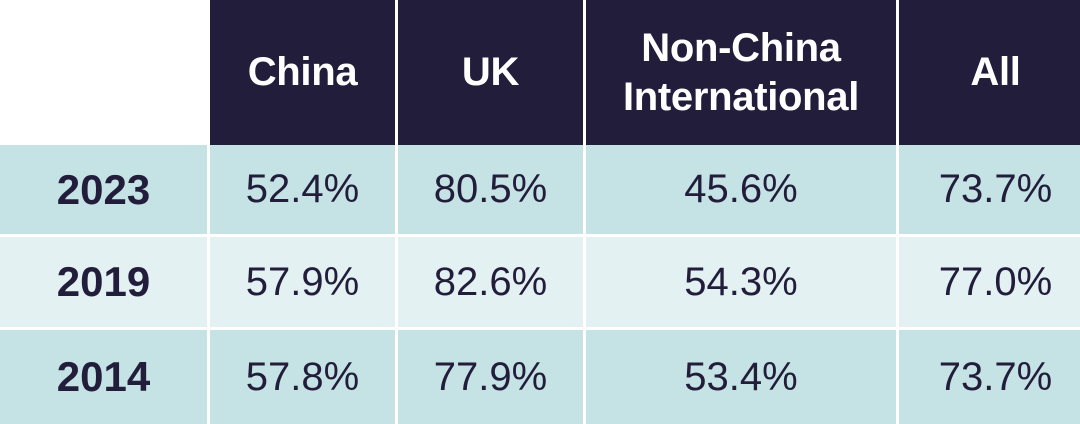  Describe the element at coordinates (989, 191) in the screenshot. I see `cell-2023-all: 73.7%` at that location.